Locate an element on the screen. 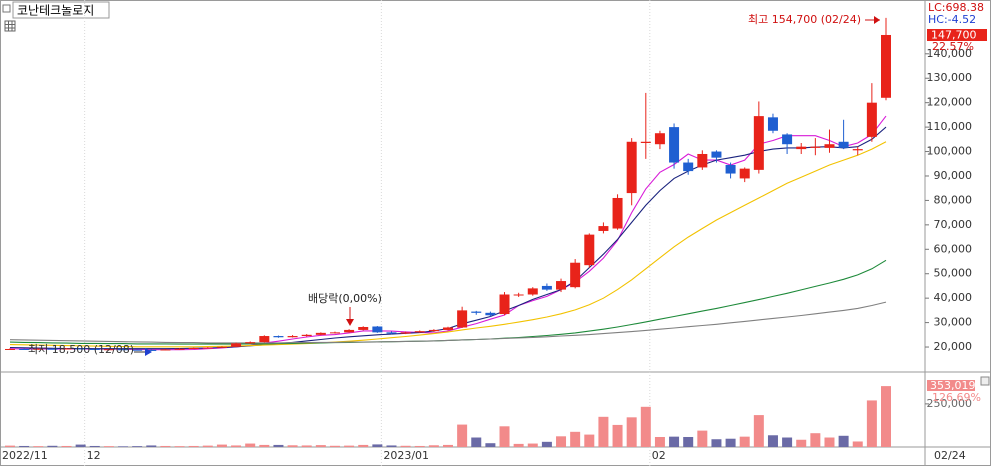 This screenshot has width=991, height=466. y-tick-label: 130,000 is located at coordinates (950, 77).